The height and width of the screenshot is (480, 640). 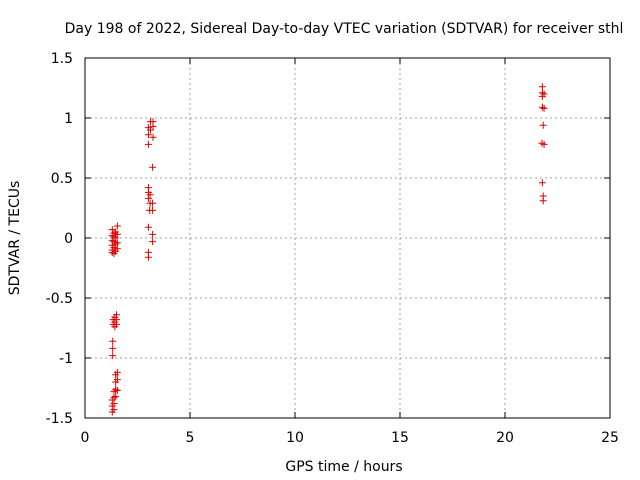 I want to click on x-tick-label: 10, so click(x=295, y=438).